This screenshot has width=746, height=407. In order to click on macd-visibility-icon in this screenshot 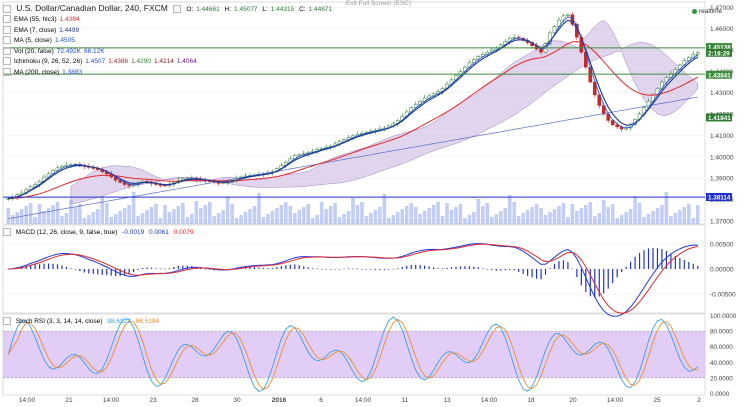, I will do `click(7, 232)`.